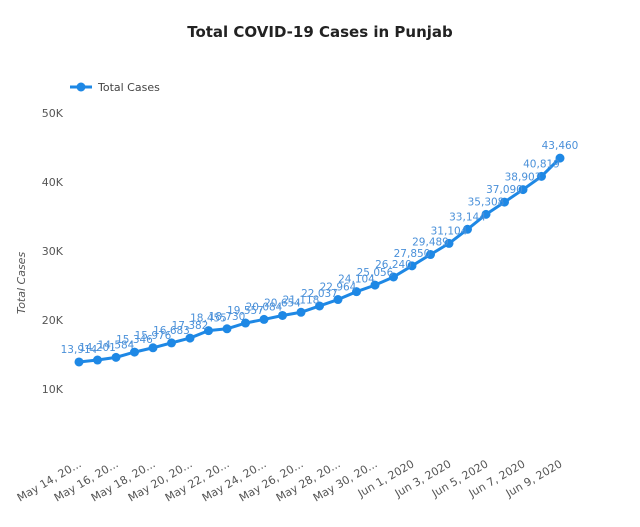  Describe the element at coordinates (264, 307) in the screenshot. I see `data-label: 20,084` at that location.